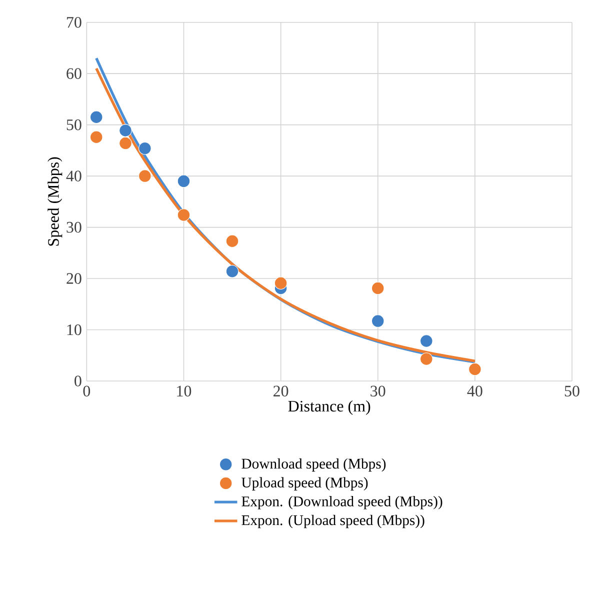 The width and height of the screenshot is (592, 607). Describe the element at coordinates (329, 407) in the screenshot. I see `x-axis-title: Distance (m)` at that location.